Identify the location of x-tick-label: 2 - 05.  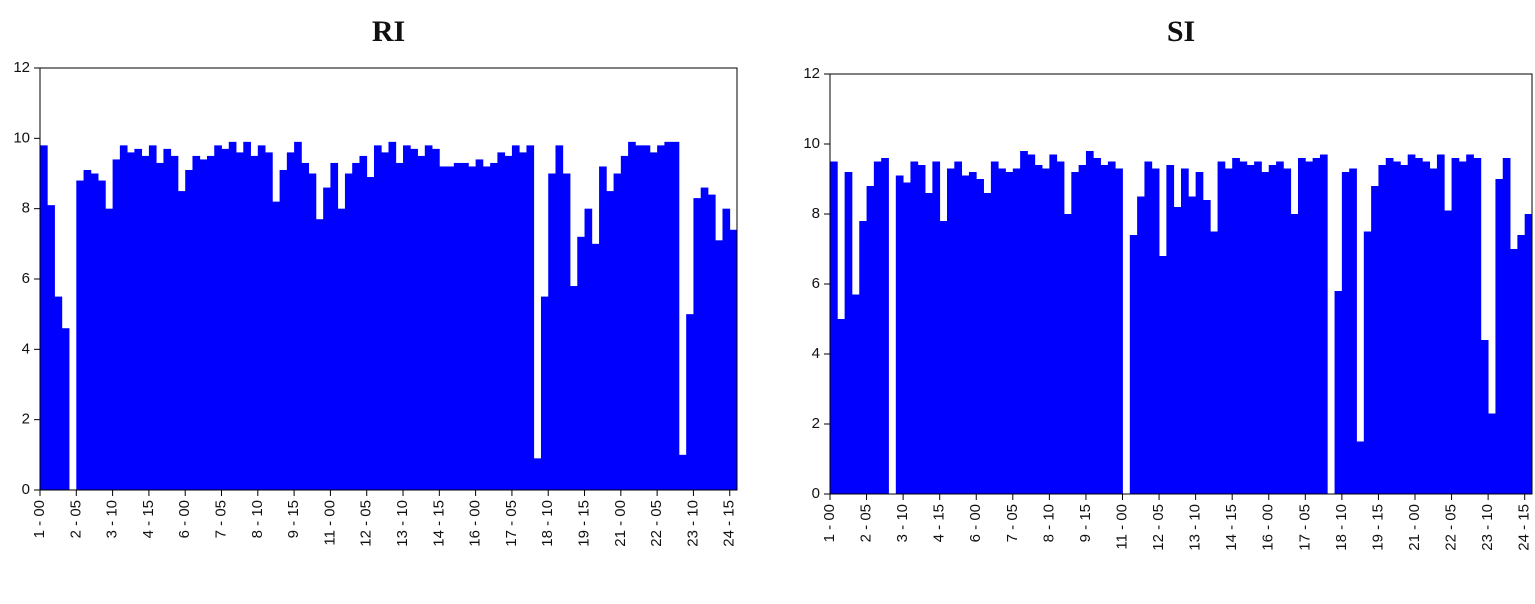
(866, 523).